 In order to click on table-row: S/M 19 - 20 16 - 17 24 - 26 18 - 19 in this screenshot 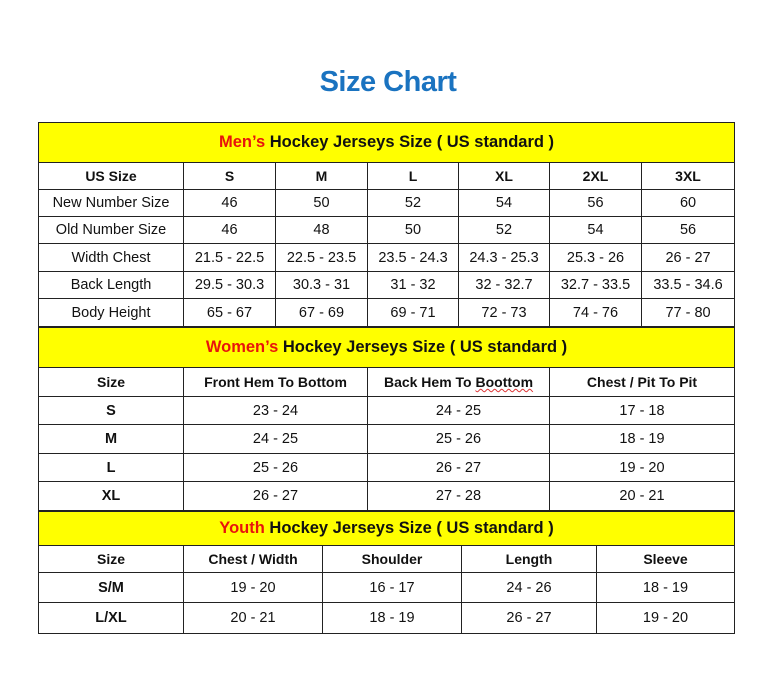, I will do `click(387, 587)`.